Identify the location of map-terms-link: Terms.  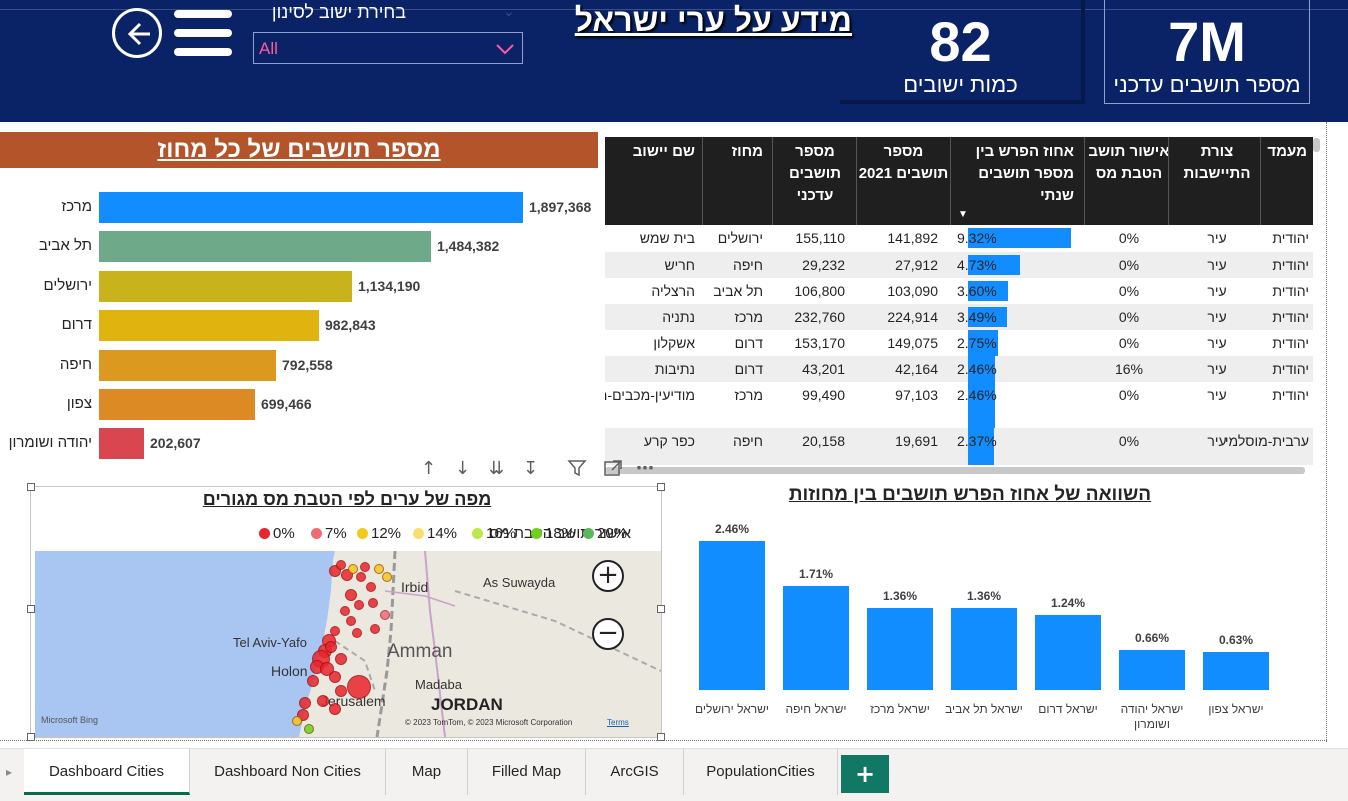
(618, 722).